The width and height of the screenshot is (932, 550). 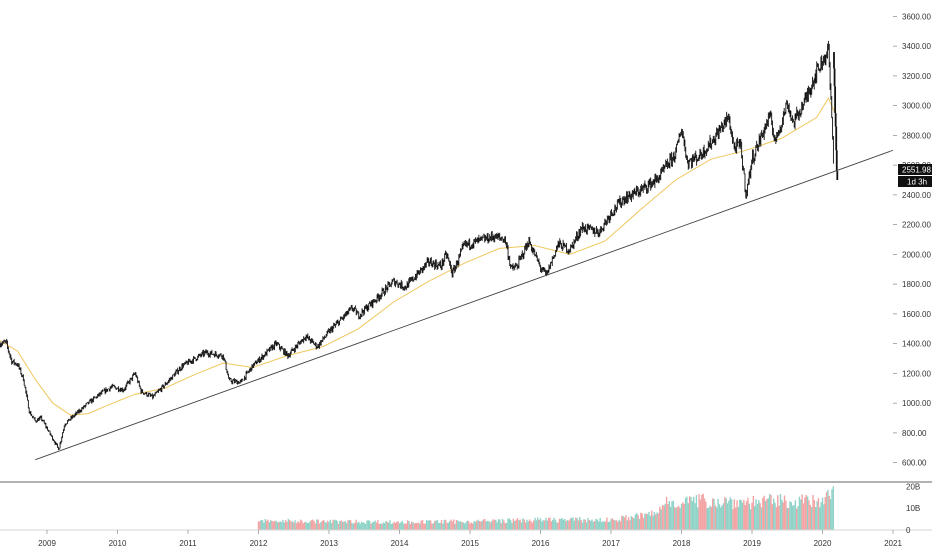 I want to click on last-price-label: 2551.98, so click(x=916, y=170).